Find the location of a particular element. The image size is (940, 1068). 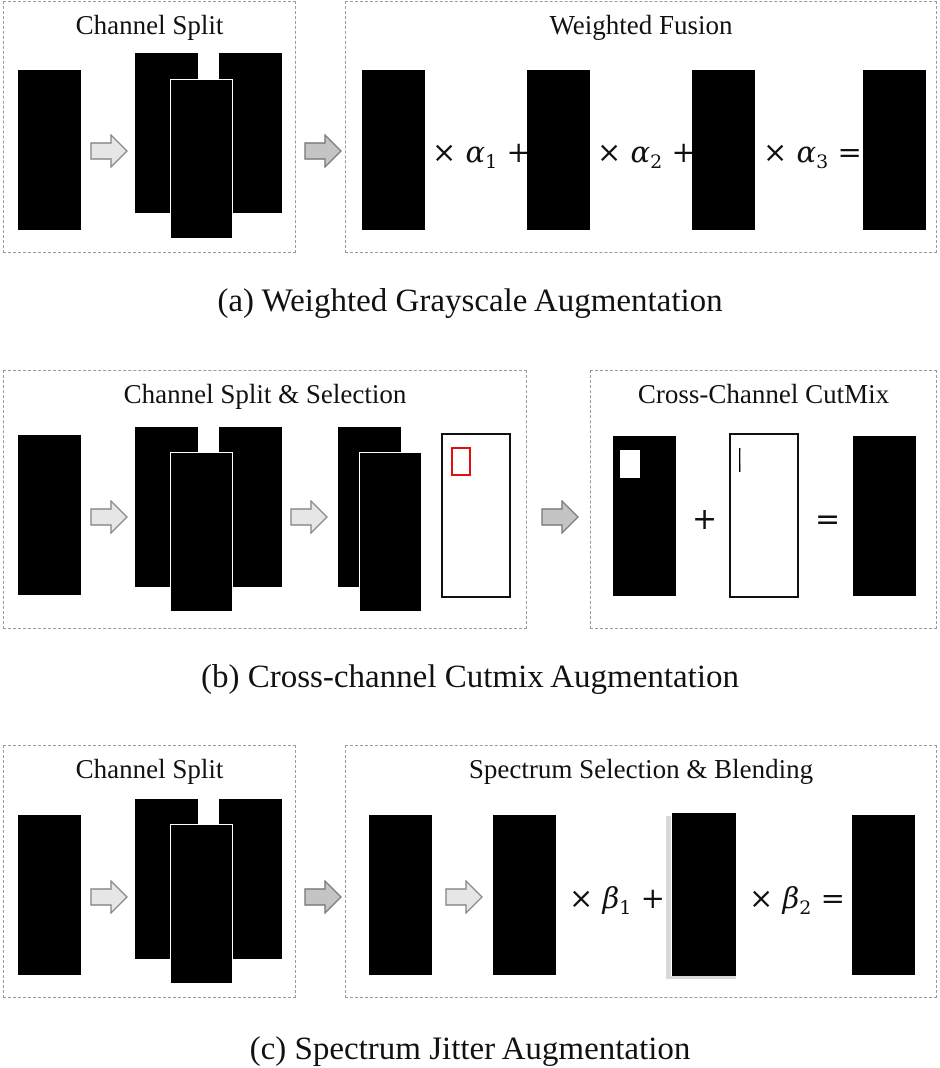

grayscale-output-image is located at coordinates (894, 150).